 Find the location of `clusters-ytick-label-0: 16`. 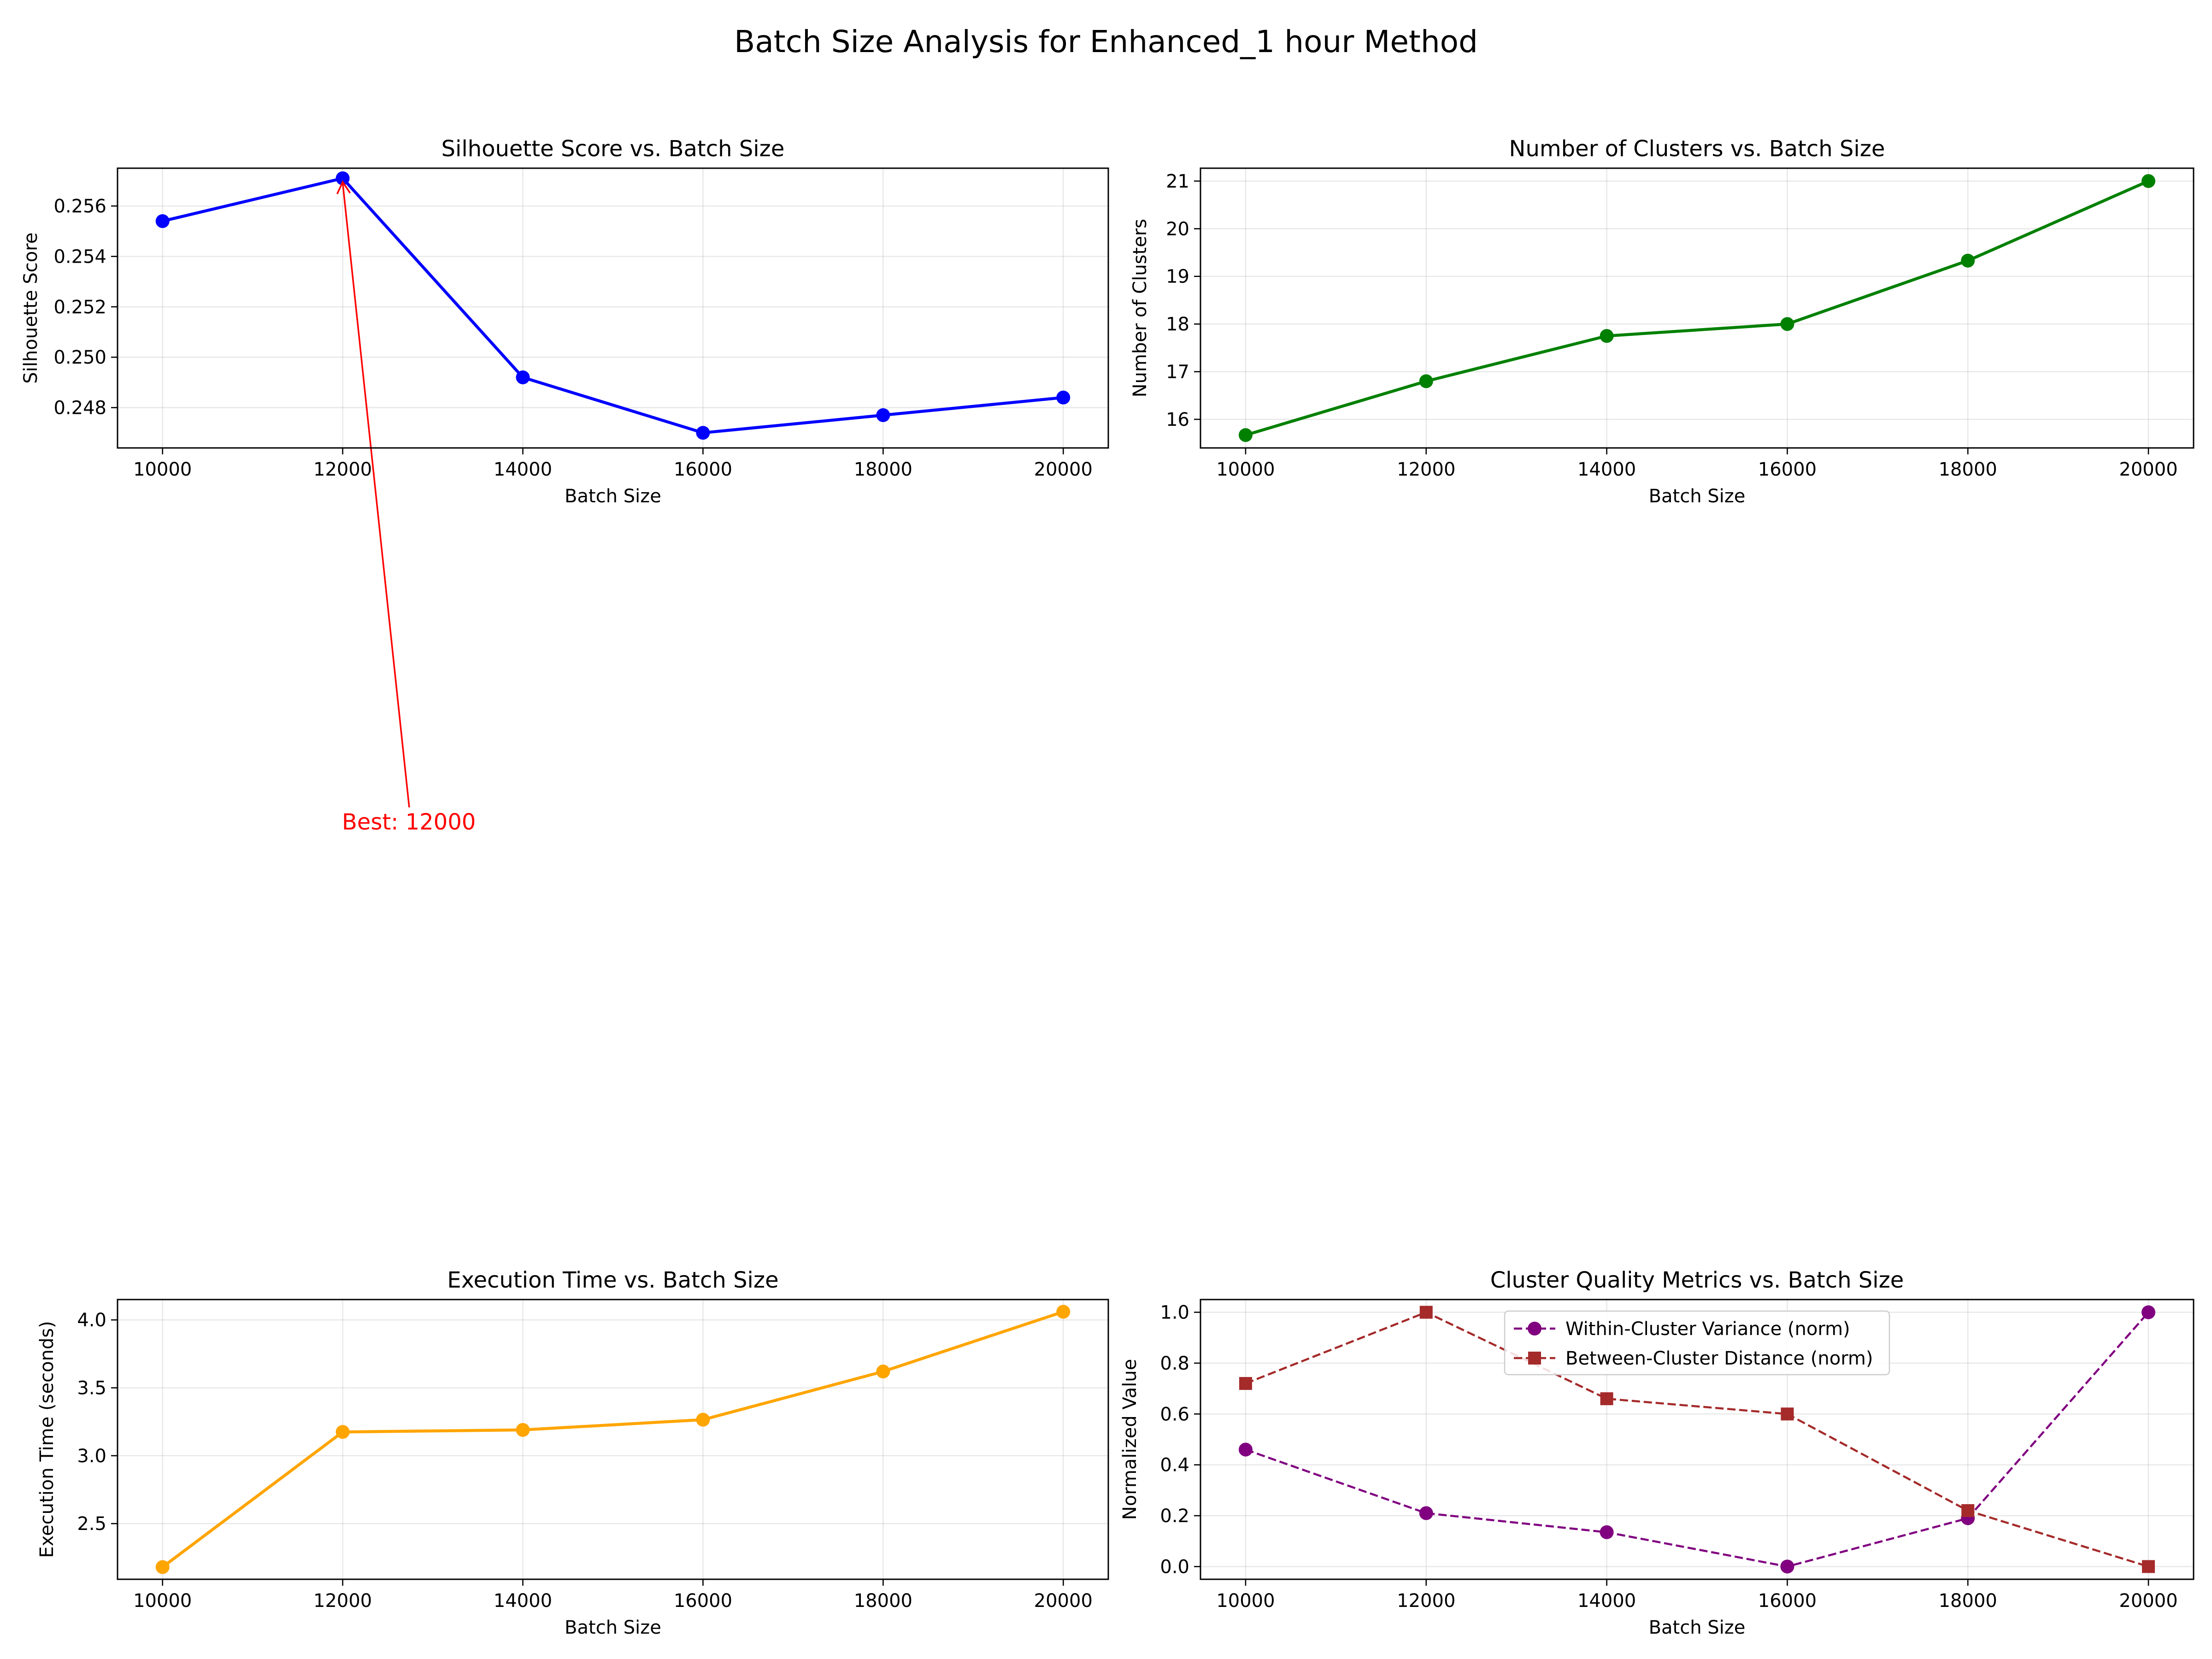

clusters-ytick-label-0: 16 is located at coordinates (1177, 419).